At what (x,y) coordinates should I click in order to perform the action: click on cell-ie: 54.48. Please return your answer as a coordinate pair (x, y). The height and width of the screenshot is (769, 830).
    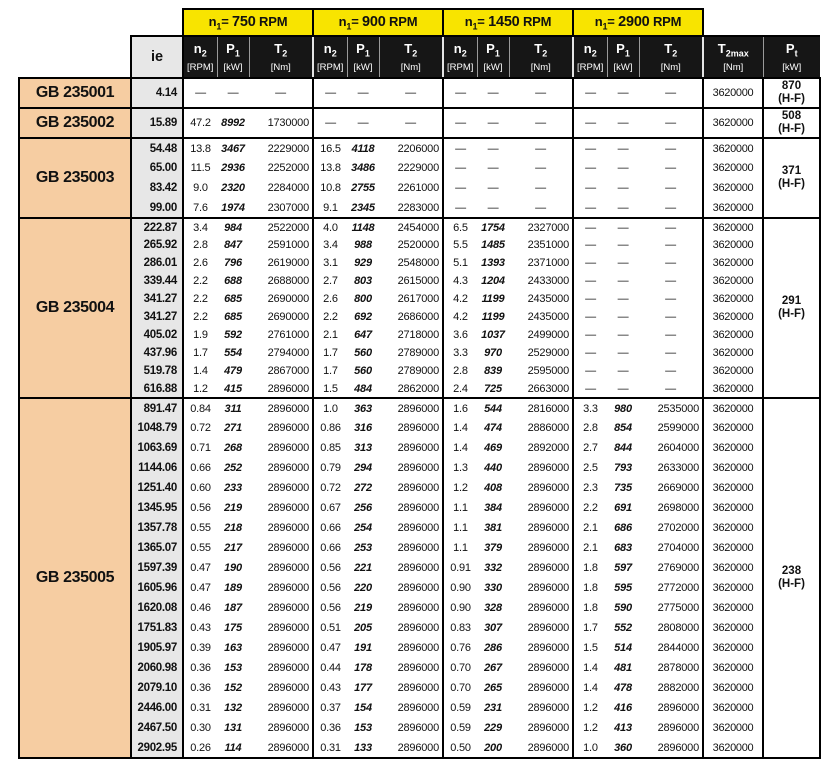
    Looking at the image, I should click on (157, 147).